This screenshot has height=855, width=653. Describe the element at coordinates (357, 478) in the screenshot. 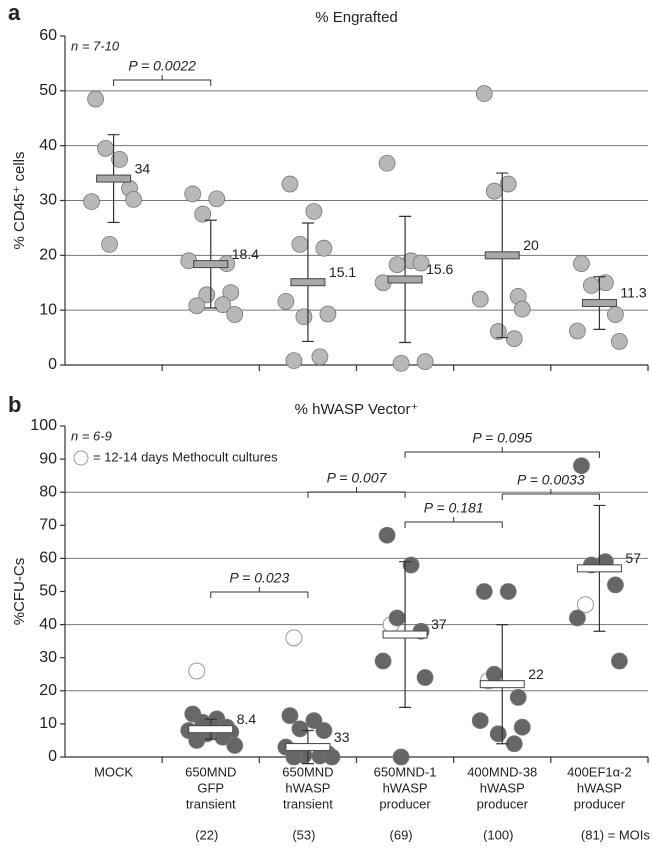

I see `p-value-label: P = 0.007` at that location.